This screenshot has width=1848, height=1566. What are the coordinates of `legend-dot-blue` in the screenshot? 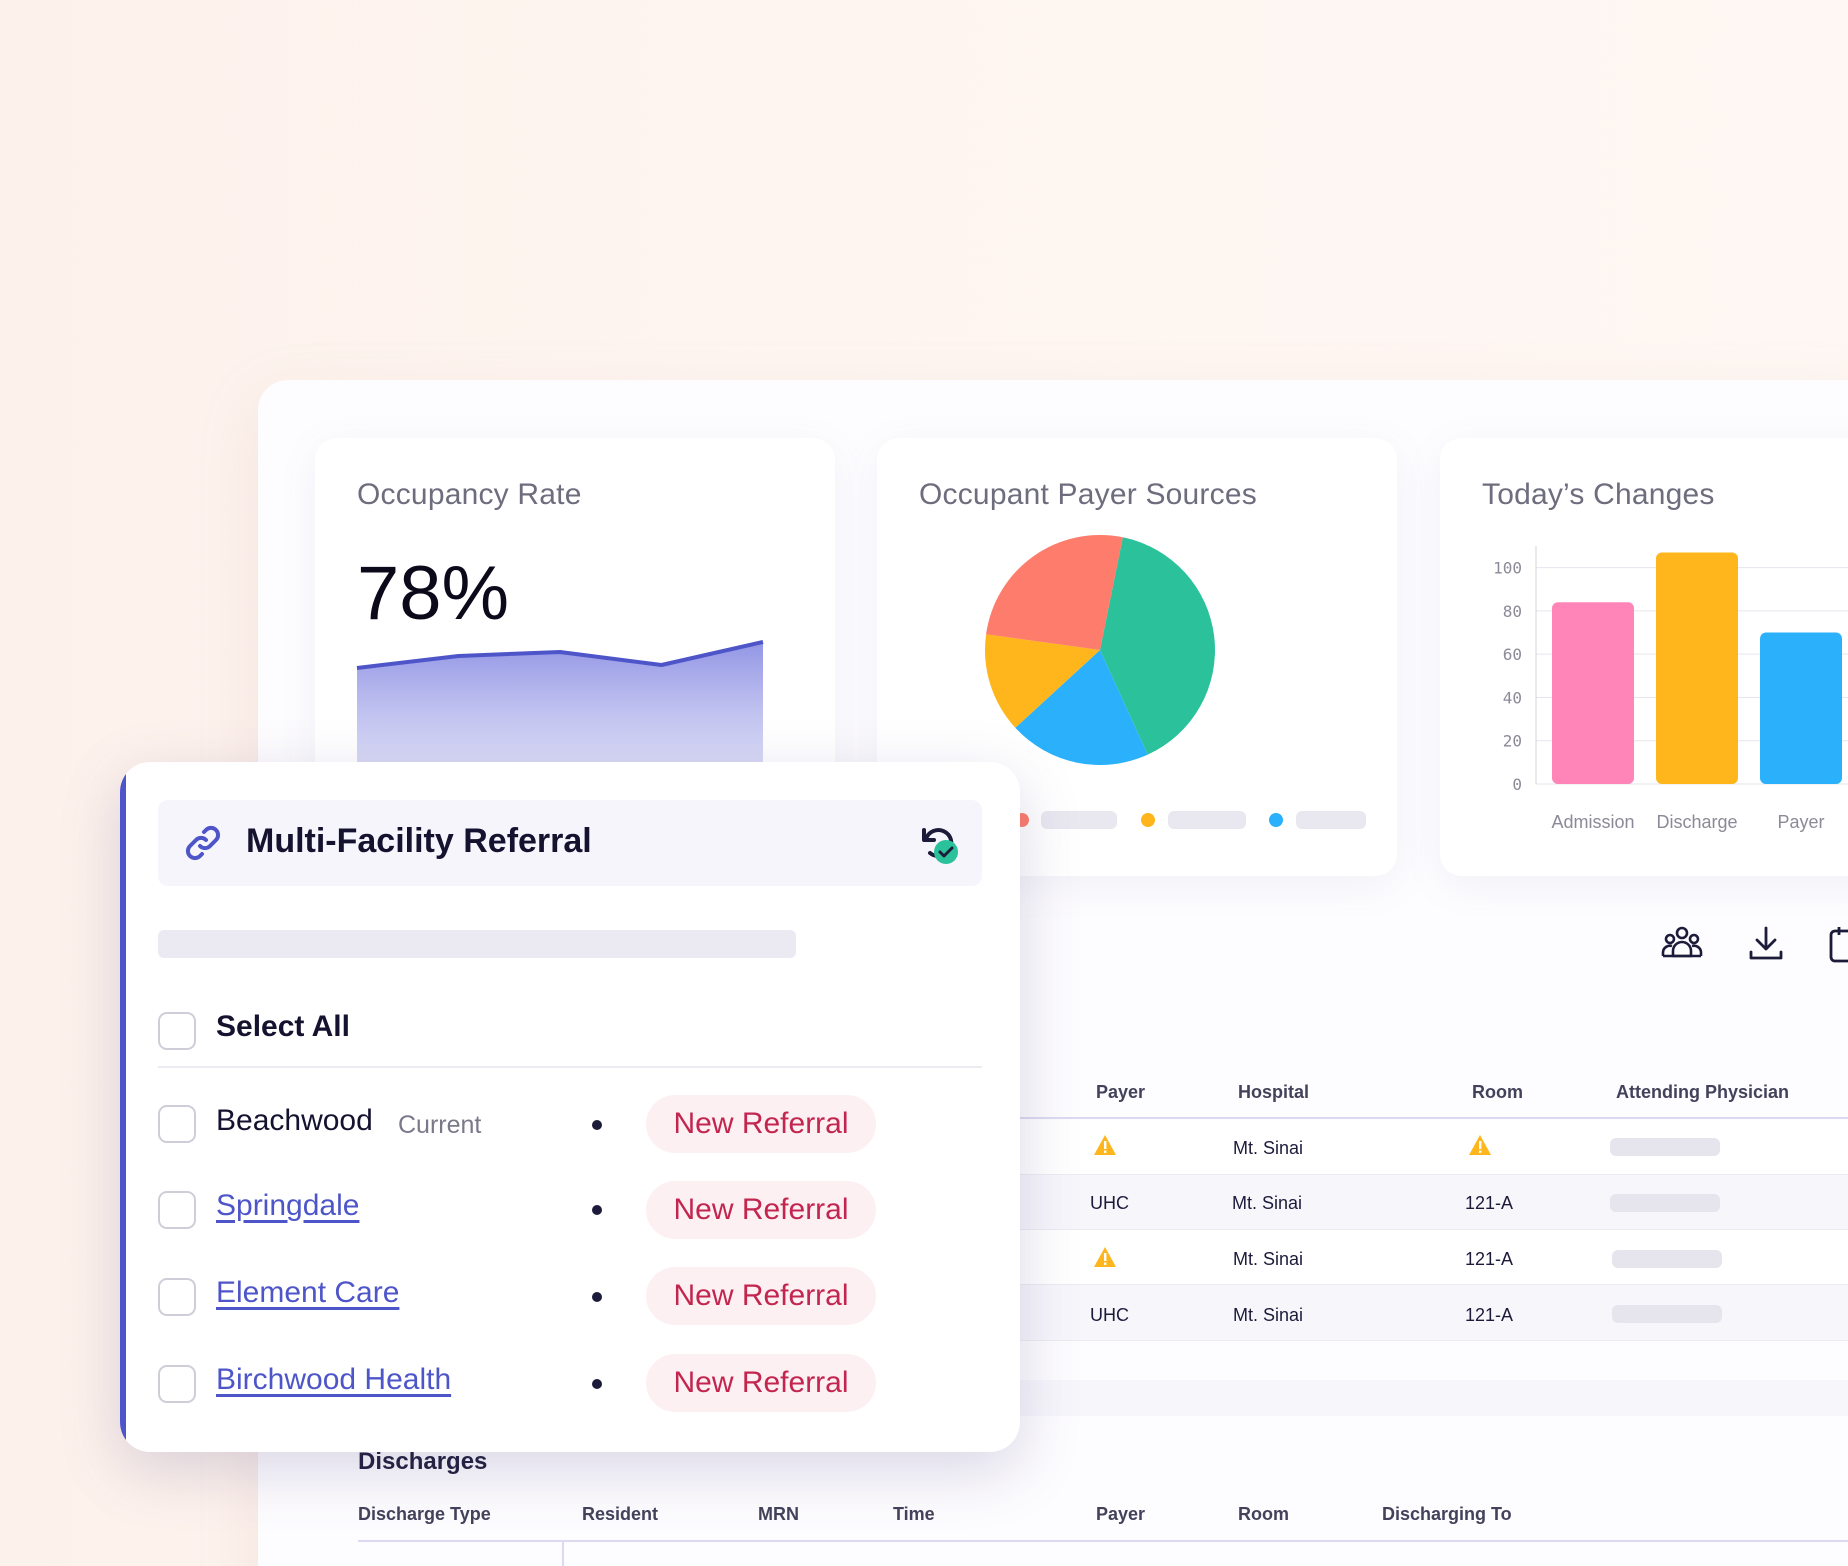 It's located at (1276, 820).